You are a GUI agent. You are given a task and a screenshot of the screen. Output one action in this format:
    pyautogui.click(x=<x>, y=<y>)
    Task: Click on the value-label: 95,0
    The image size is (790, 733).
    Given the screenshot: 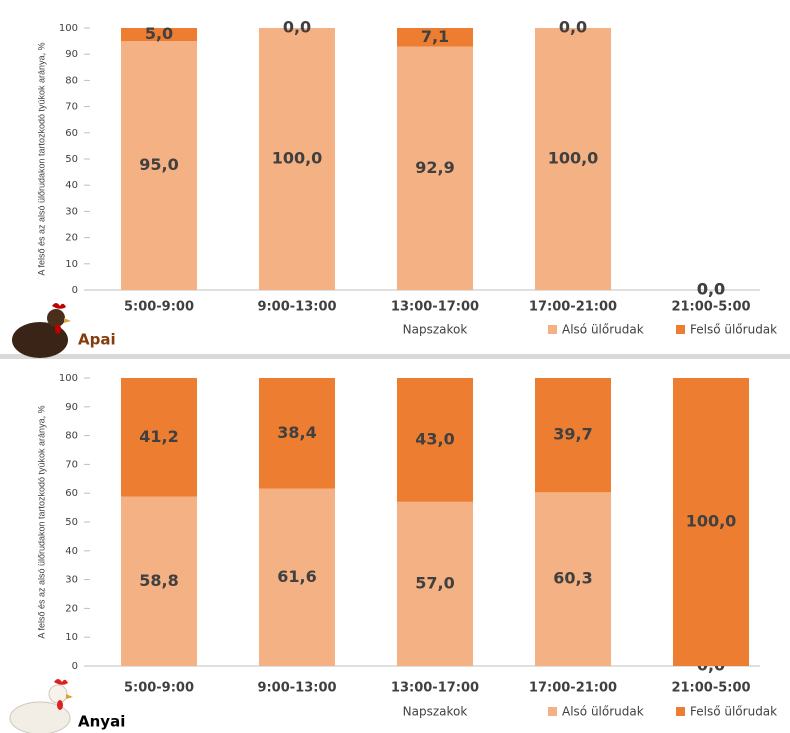 What is the action you would take?
    pyautogui.click(x=158, y=164)
    